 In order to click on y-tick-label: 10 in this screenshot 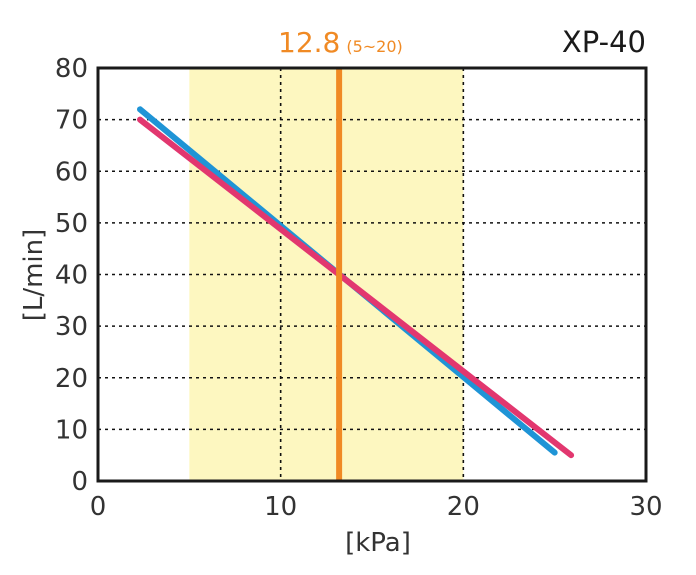, I will do `click(71, 430)`.